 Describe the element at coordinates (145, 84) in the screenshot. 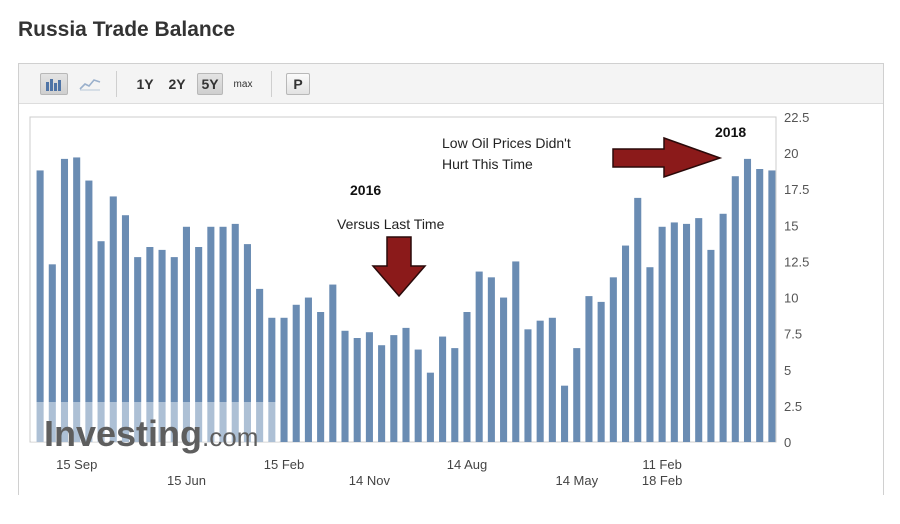

I see `range-1y-button: 1Y` at that location.